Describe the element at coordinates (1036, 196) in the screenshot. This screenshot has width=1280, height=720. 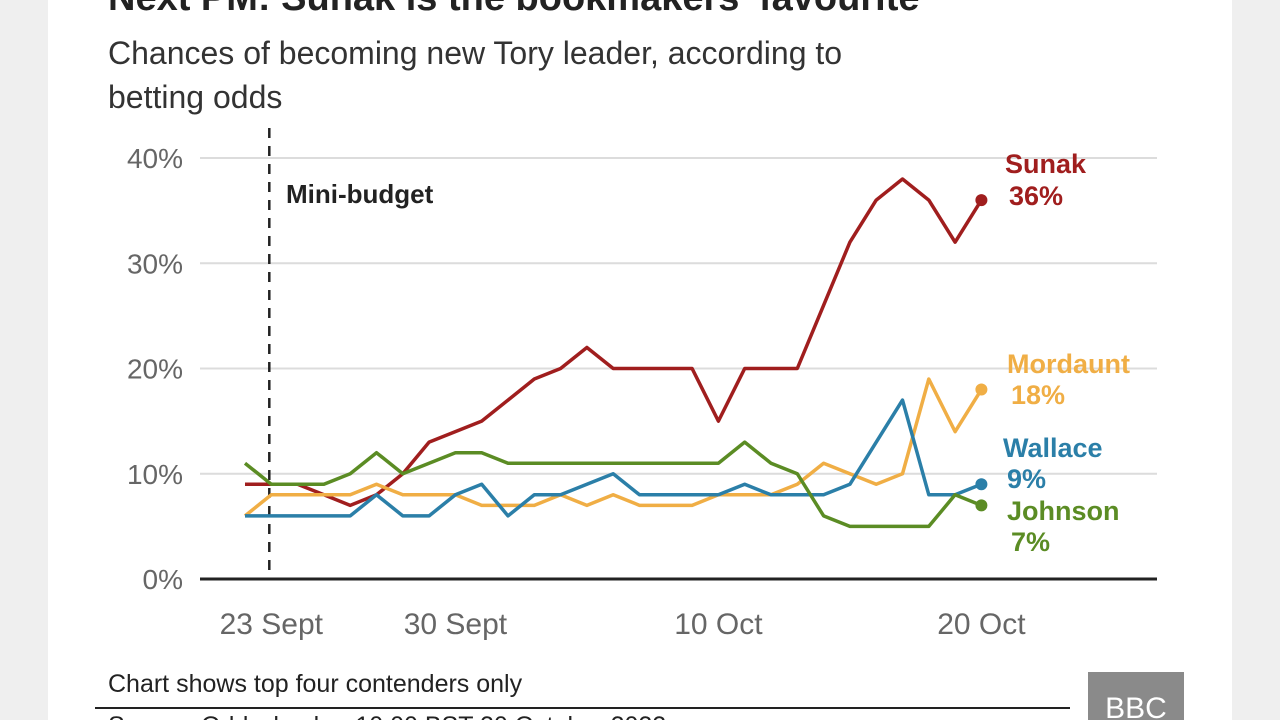
I see `value-label: 36%` at that location.